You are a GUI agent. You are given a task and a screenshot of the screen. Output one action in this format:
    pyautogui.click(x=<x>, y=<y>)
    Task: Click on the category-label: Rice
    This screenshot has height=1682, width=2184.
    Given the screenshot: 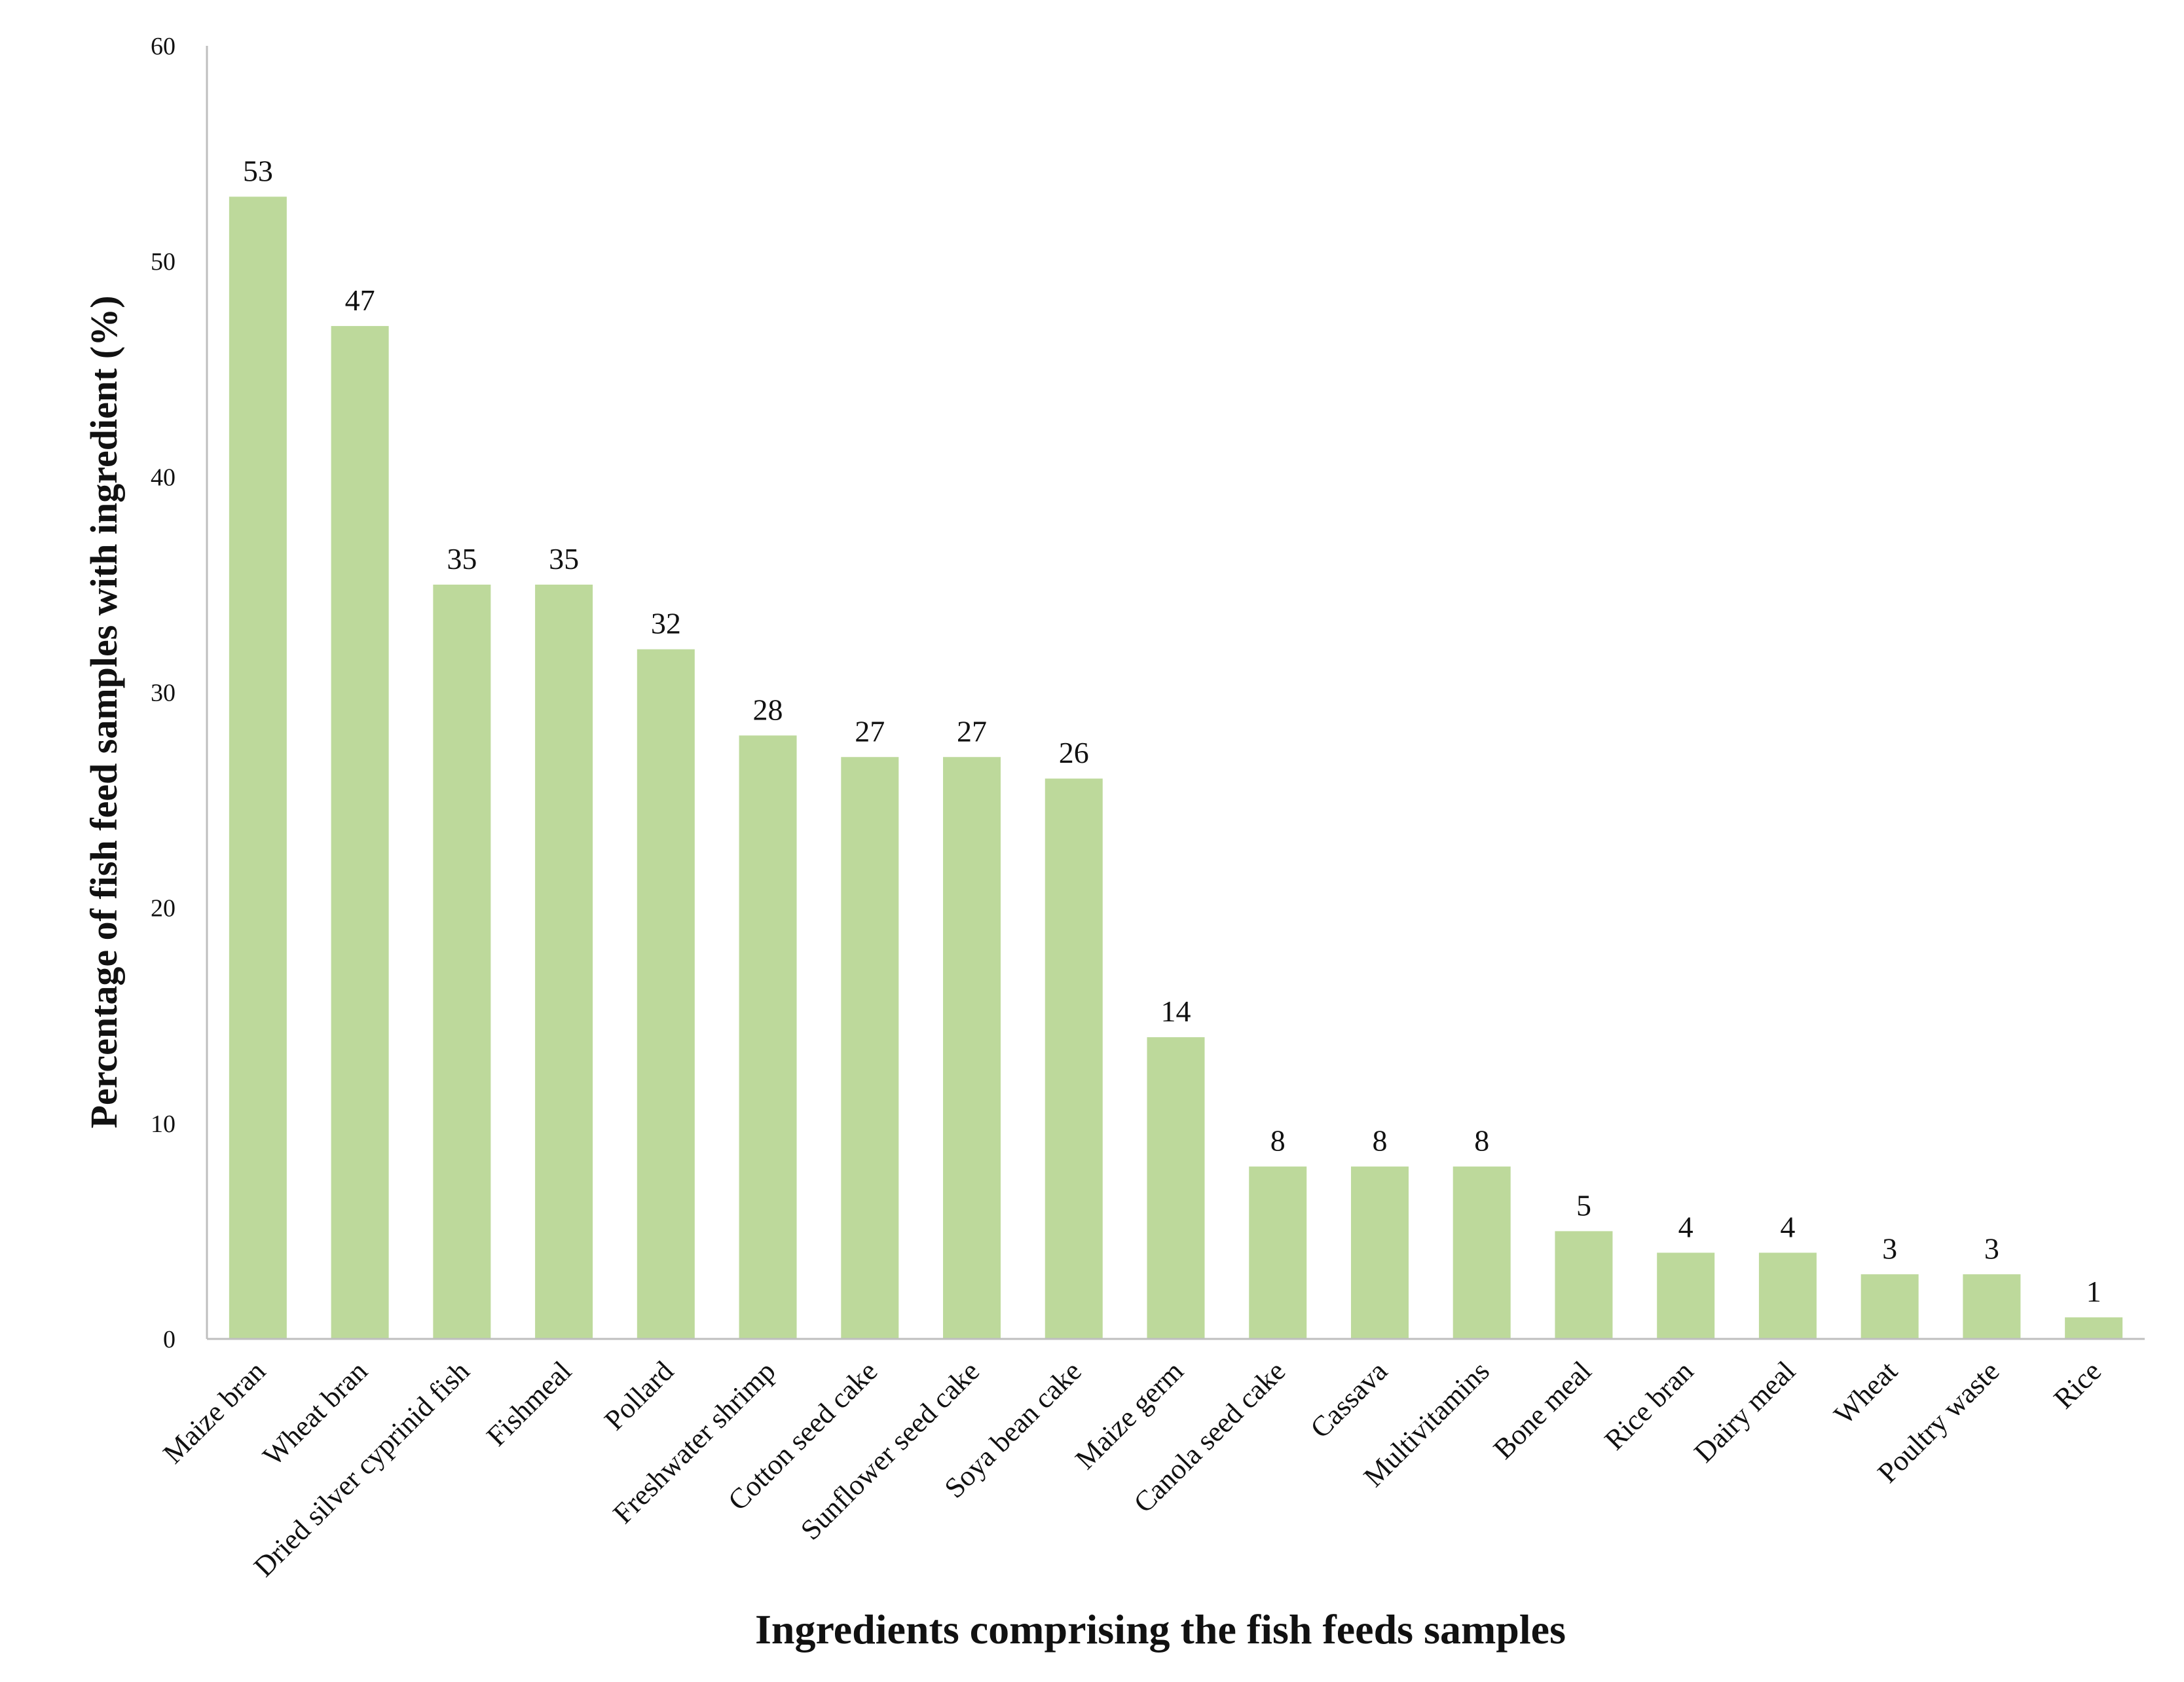 What is the action you would take?
    pyautogui.click(x=2078, y=1385)
    